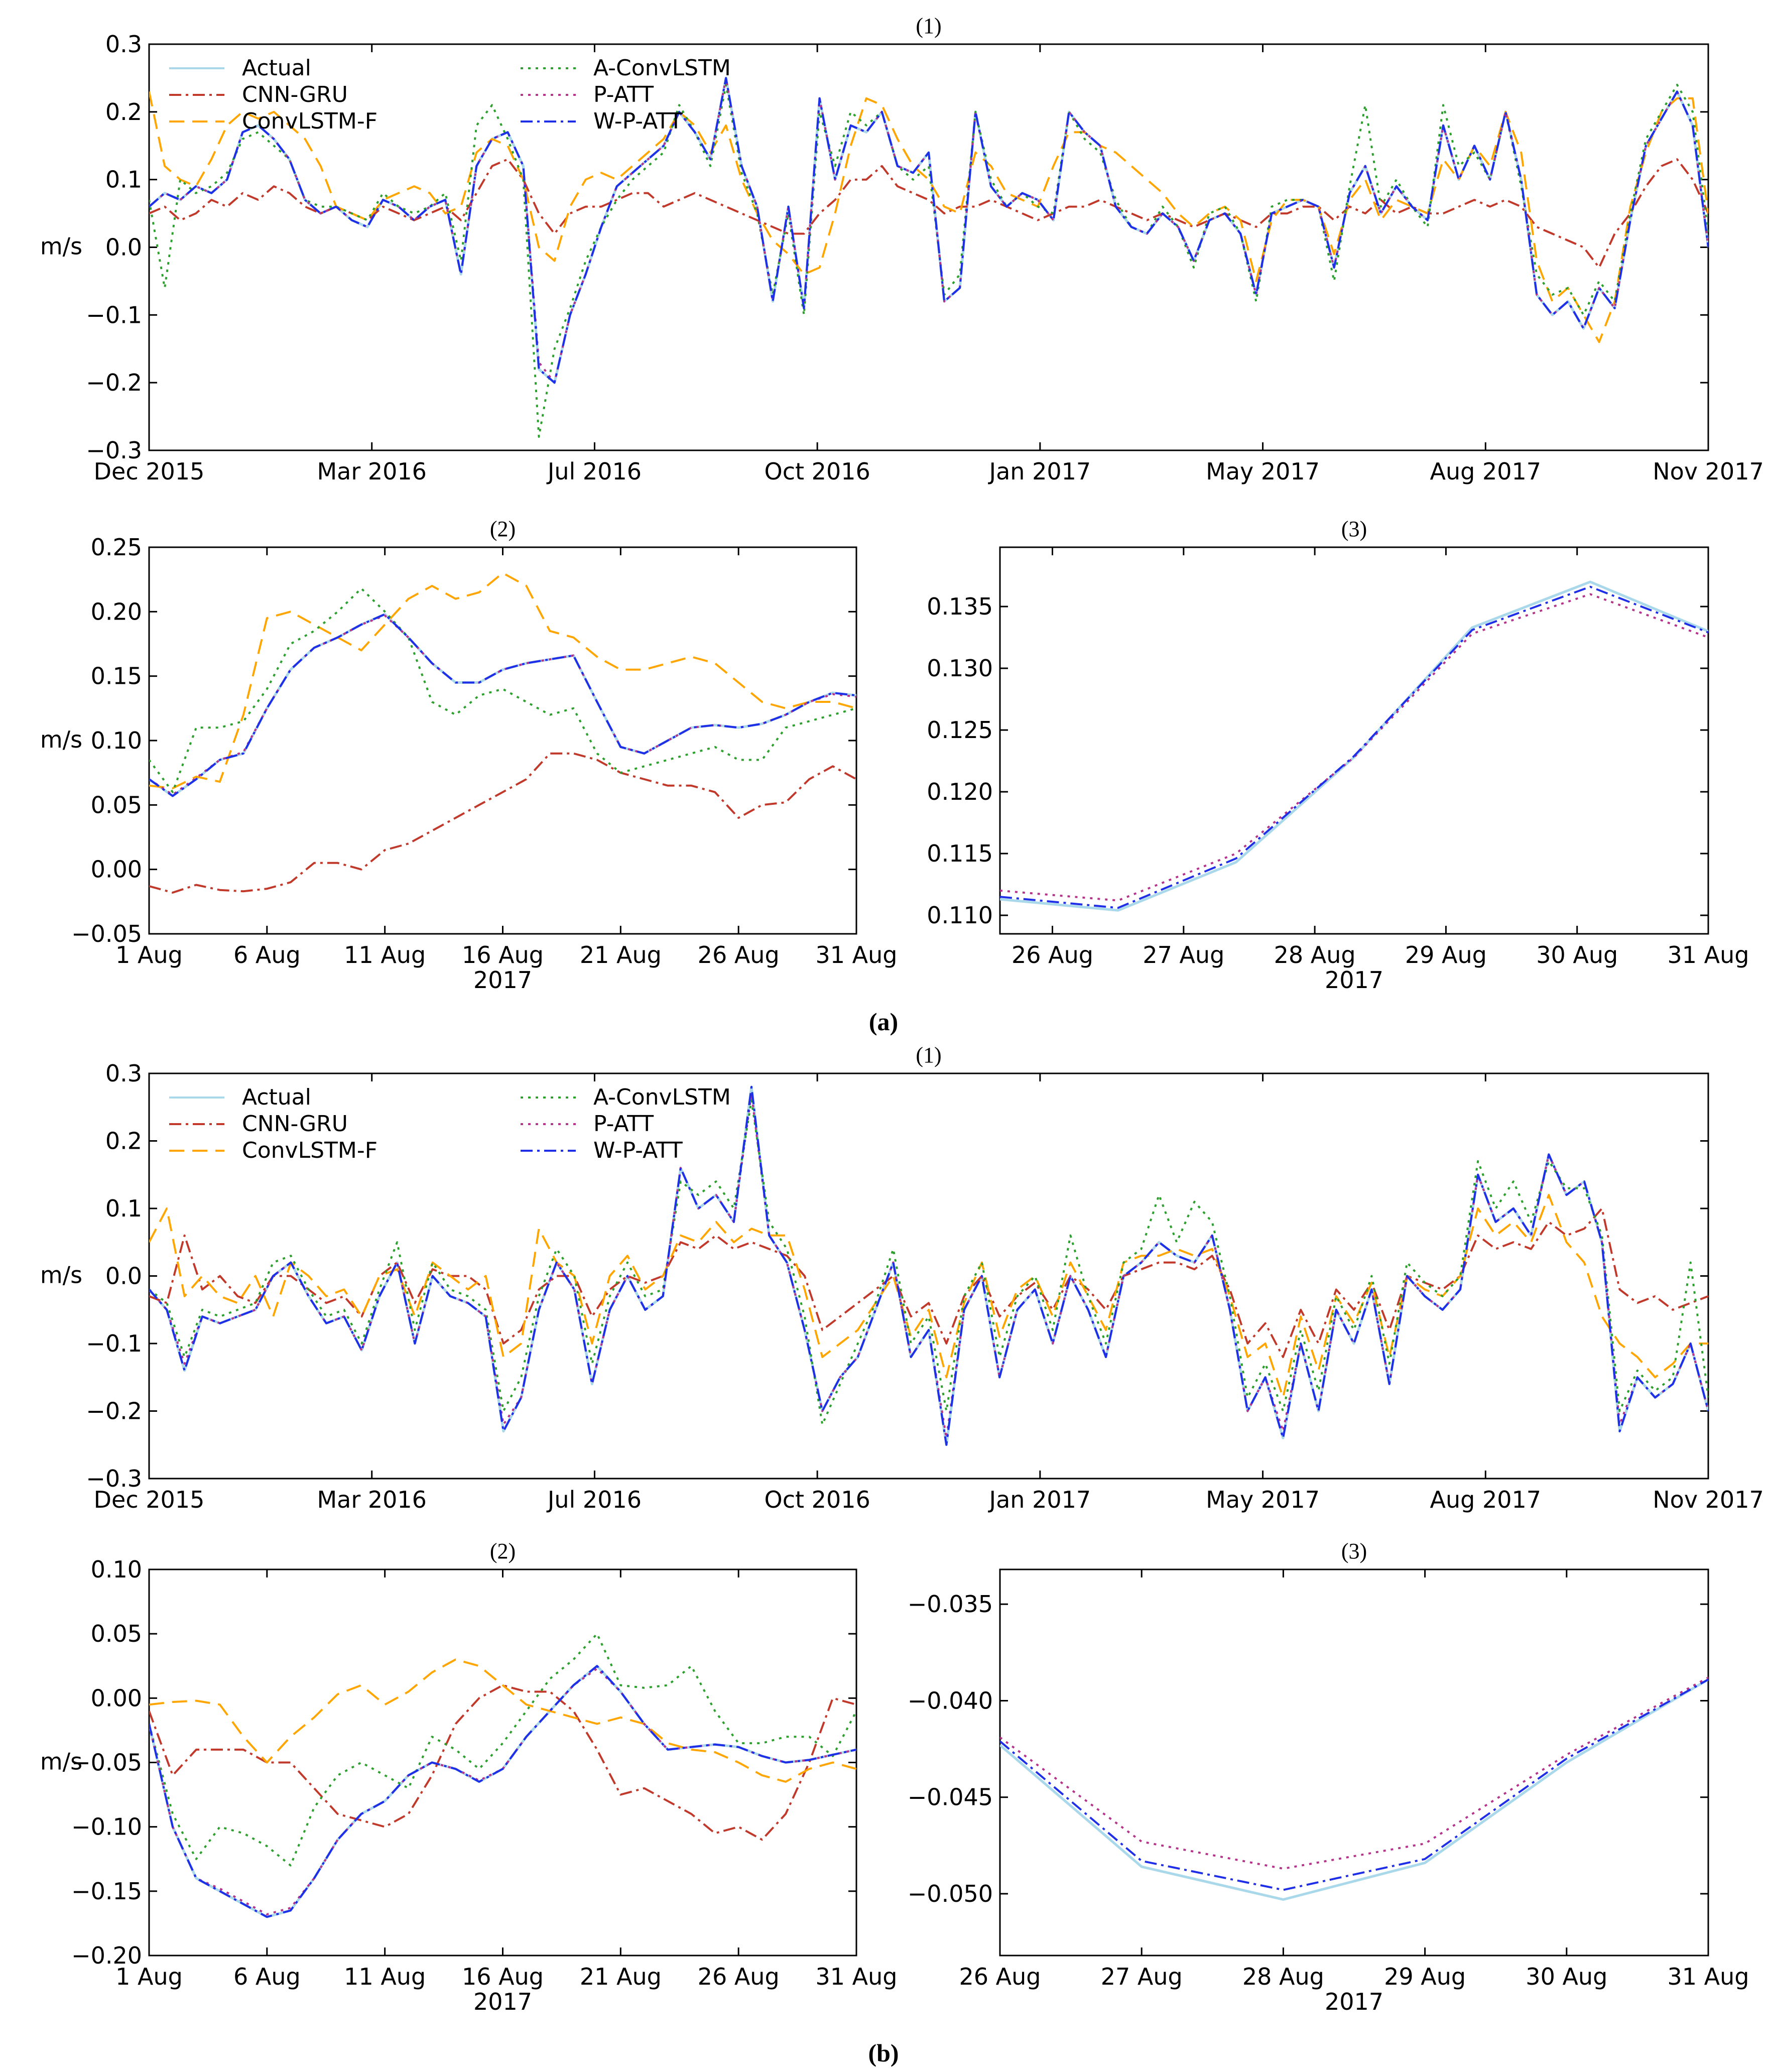  Describe the element at coordinates (950, 1700) in the screenshot. I see `y-tick-label: −0.040` at that location.